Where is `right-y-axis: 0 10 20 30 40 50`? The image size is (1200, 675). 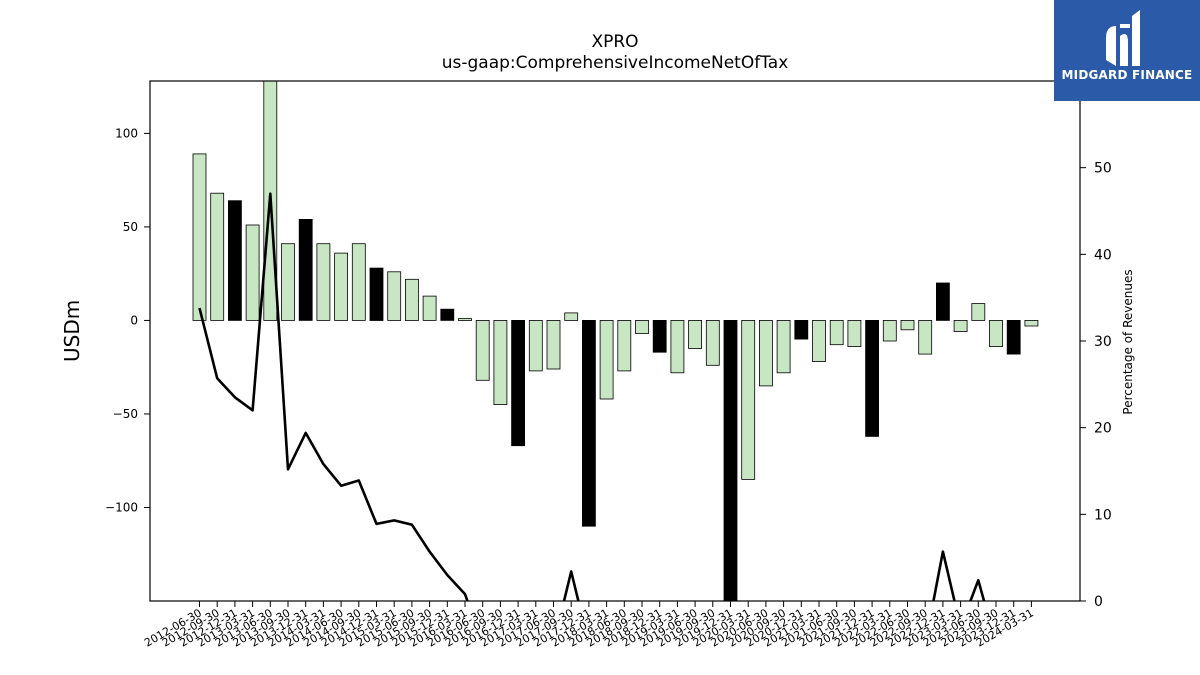
right-y-axis: 0 10 20 30 40 50 is located at coordinates (1096, 385).